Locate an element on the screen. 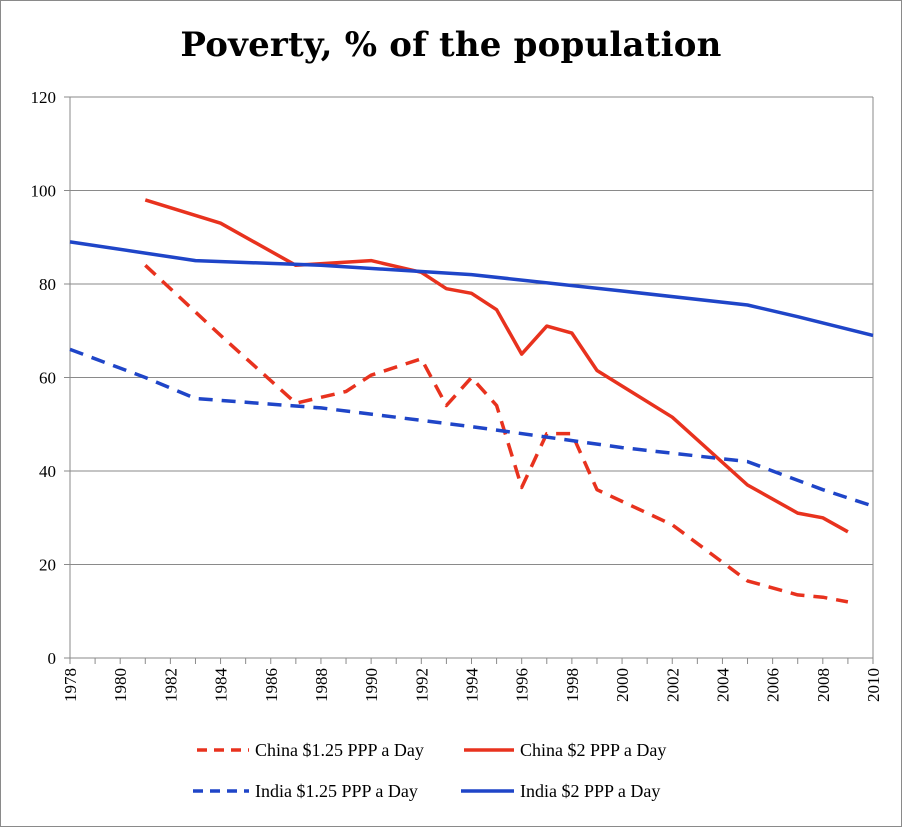 The width and height of the screenshot is (902, 827). x-tick-label: 1982 is located at coordinates (170, 685).